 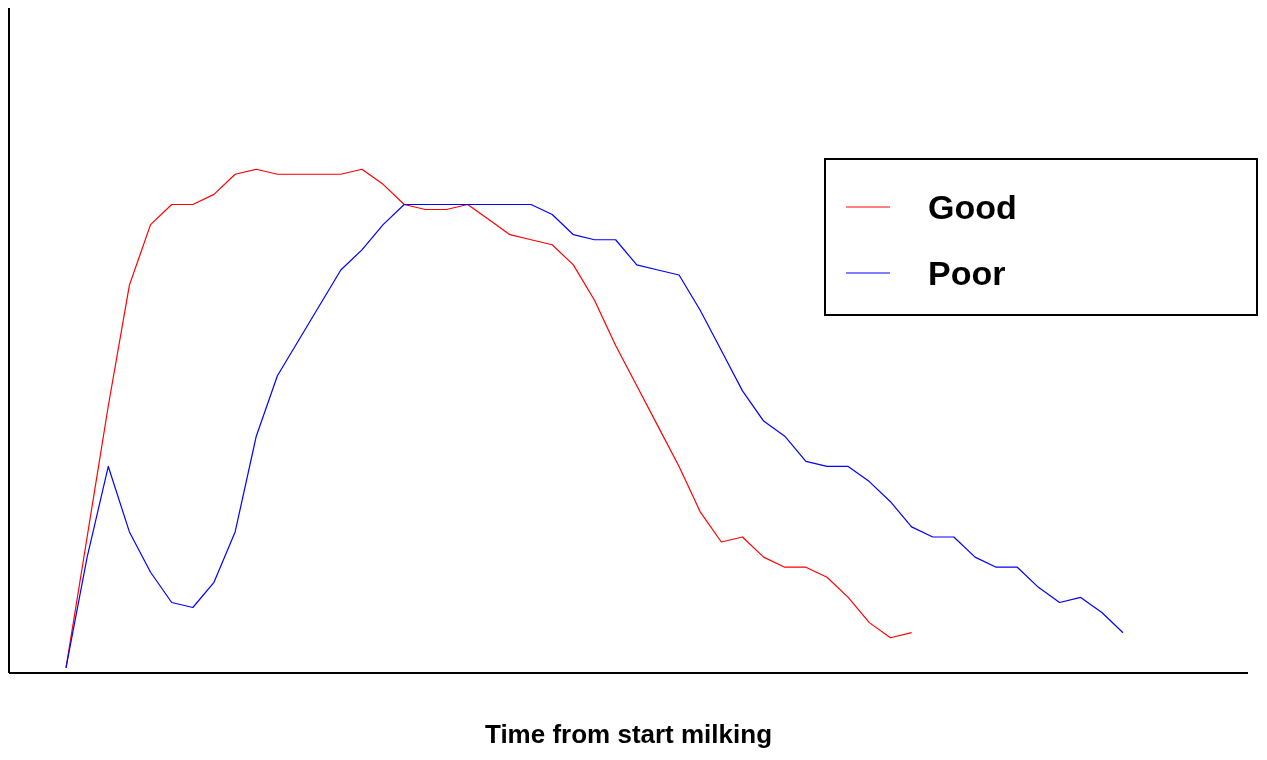 I want to click on legend-label: Good, so click(x=972, y=207).